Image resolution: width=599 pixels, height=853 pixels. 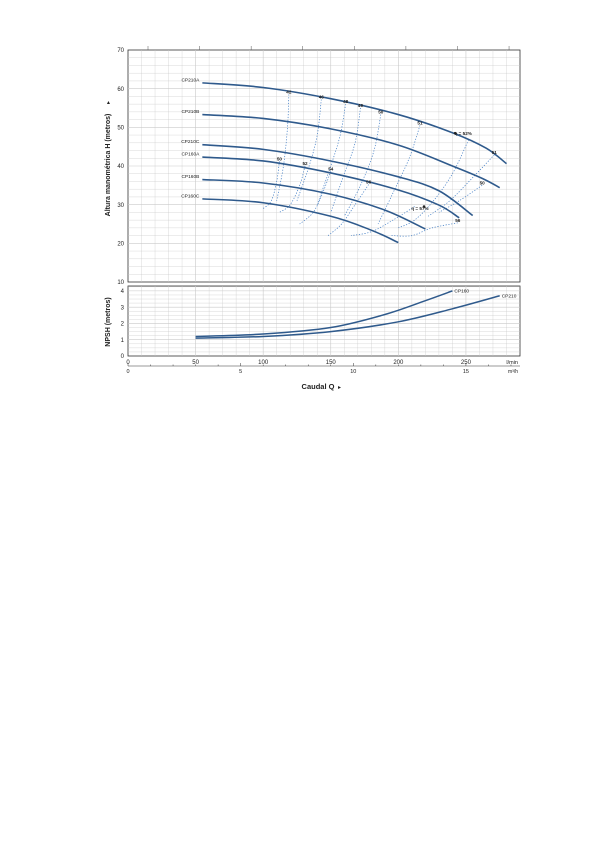 I want to click on head-curves, so click(x=354, y=163).